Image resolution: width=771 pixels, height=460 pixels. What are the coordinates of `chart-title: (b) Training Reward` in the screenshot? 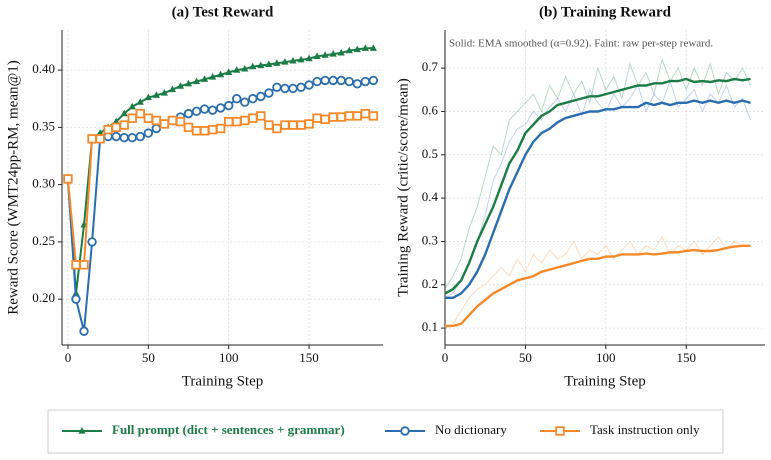 It's located at (605, 12).